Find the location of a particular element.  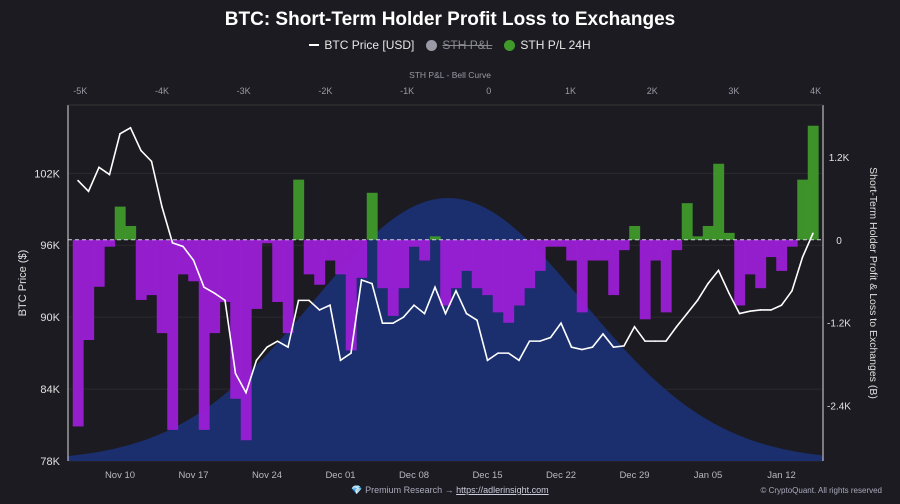

top-tick-label: -4K is located at coordinates (162, 91).